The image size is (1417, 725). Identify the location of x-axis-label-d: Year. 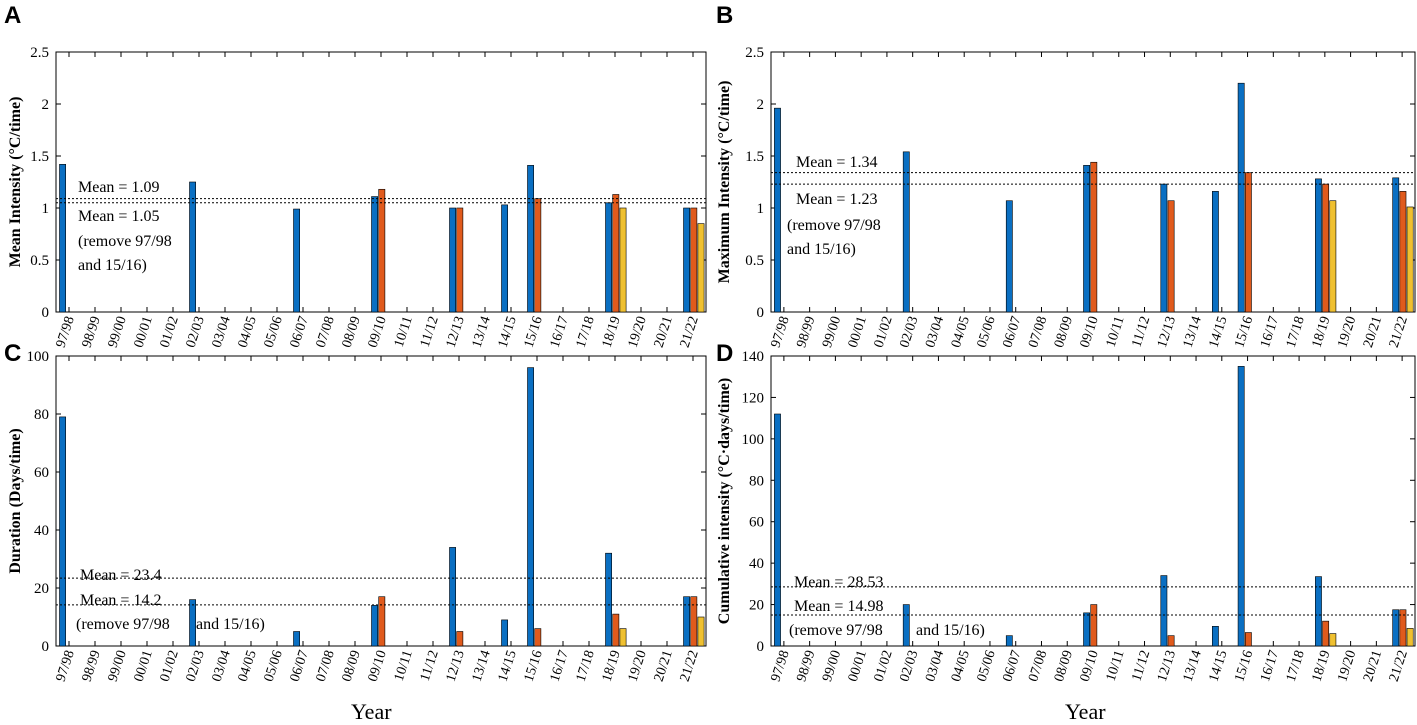
(1085, 711).